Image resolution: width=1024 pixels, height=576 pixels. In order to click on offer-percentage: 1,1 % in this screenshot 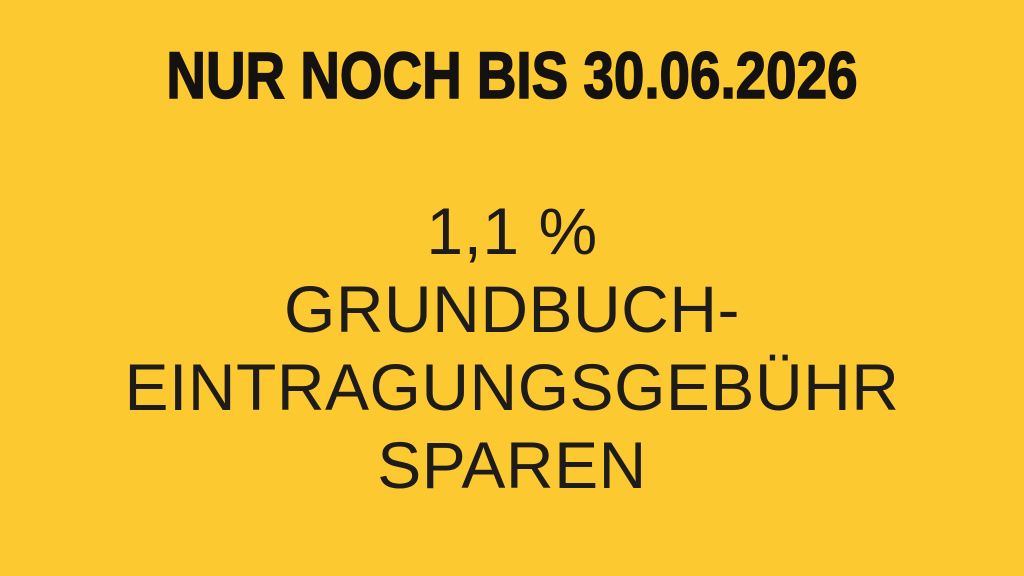, I will do `click(512, 231)`.